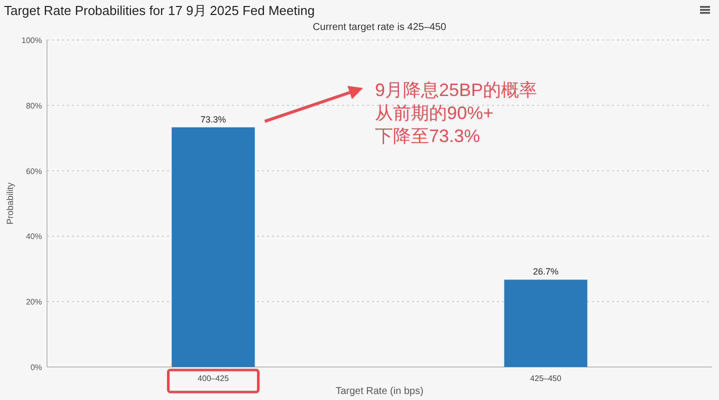 The height and width of the screenshot is (400, 719). I want to click on chart-subtitle: Current target rate is 425–450, so click(379, 27).